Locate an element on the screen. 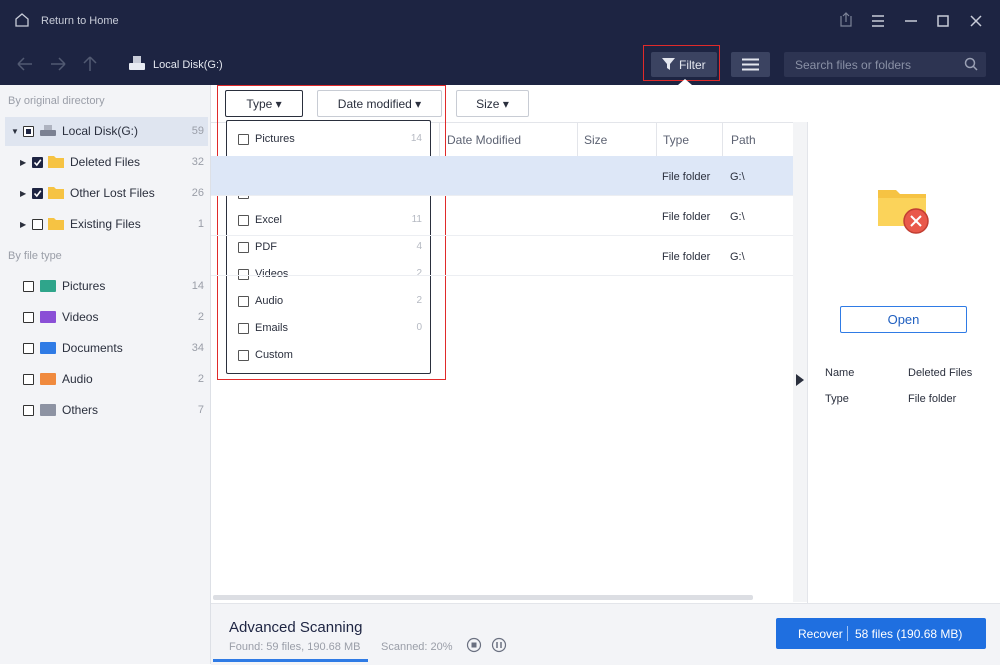  label: Date modified is located at coordinates (374, 104).